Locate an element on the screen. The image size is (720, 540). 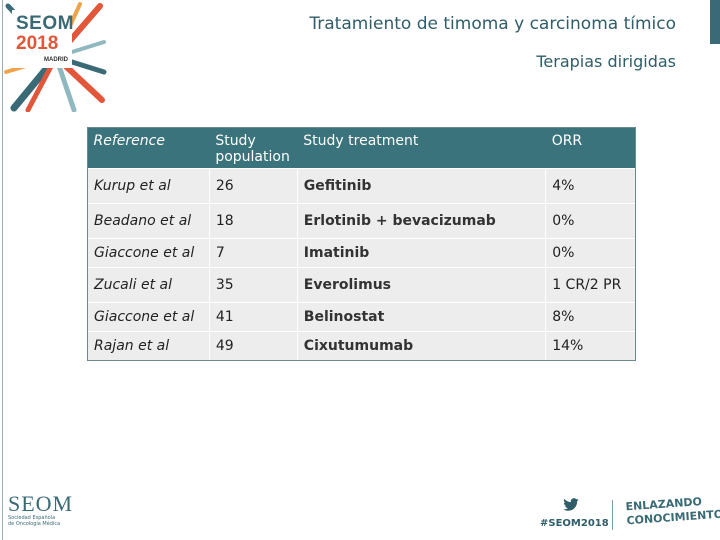
column-header-reference: Reference is located at coordinates (148, 147).